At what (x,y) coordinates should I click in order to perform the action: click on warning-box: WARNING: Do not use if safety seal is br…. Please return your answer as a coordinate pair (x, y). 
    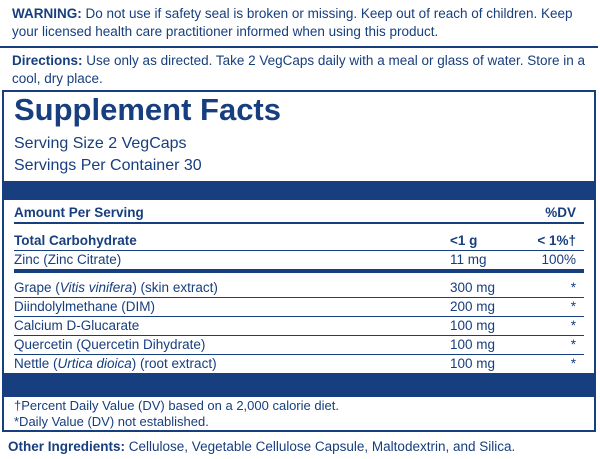
    Looking at the image, I should click on (299, 24).